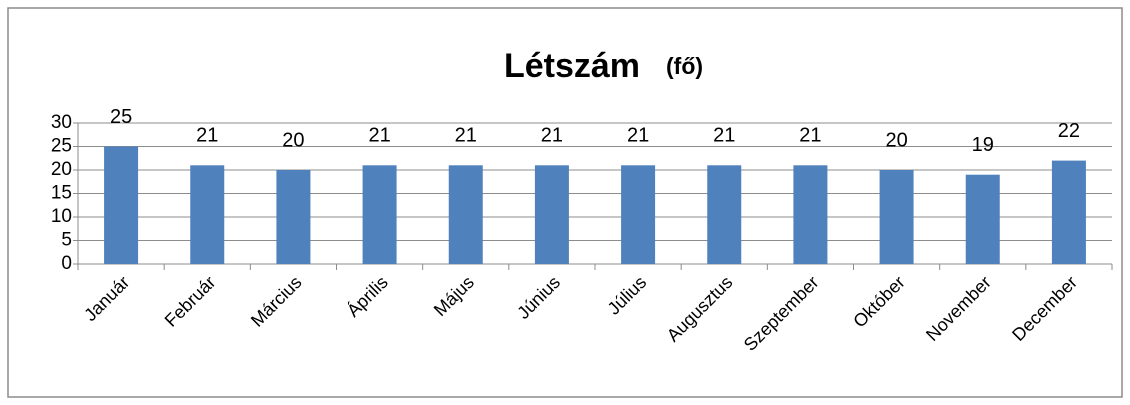 The image size is (1130, 405). Describe the element at coordinates (66, 240) in the screenshot. I see `y-tick-label: 5` at that location.